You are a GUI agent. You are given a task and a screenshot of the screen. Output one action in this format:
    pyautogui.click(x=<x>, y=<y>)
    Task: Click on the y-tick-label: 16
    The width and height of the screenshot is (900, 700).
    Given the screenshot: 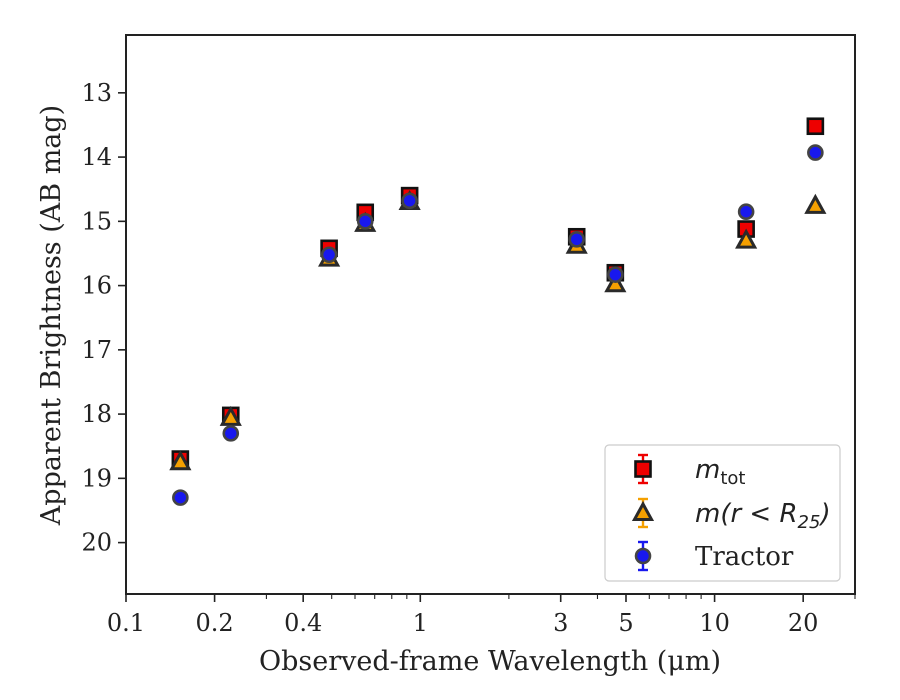 What is the action you would take?
    pyautogui.click(x=96, y=286)
    